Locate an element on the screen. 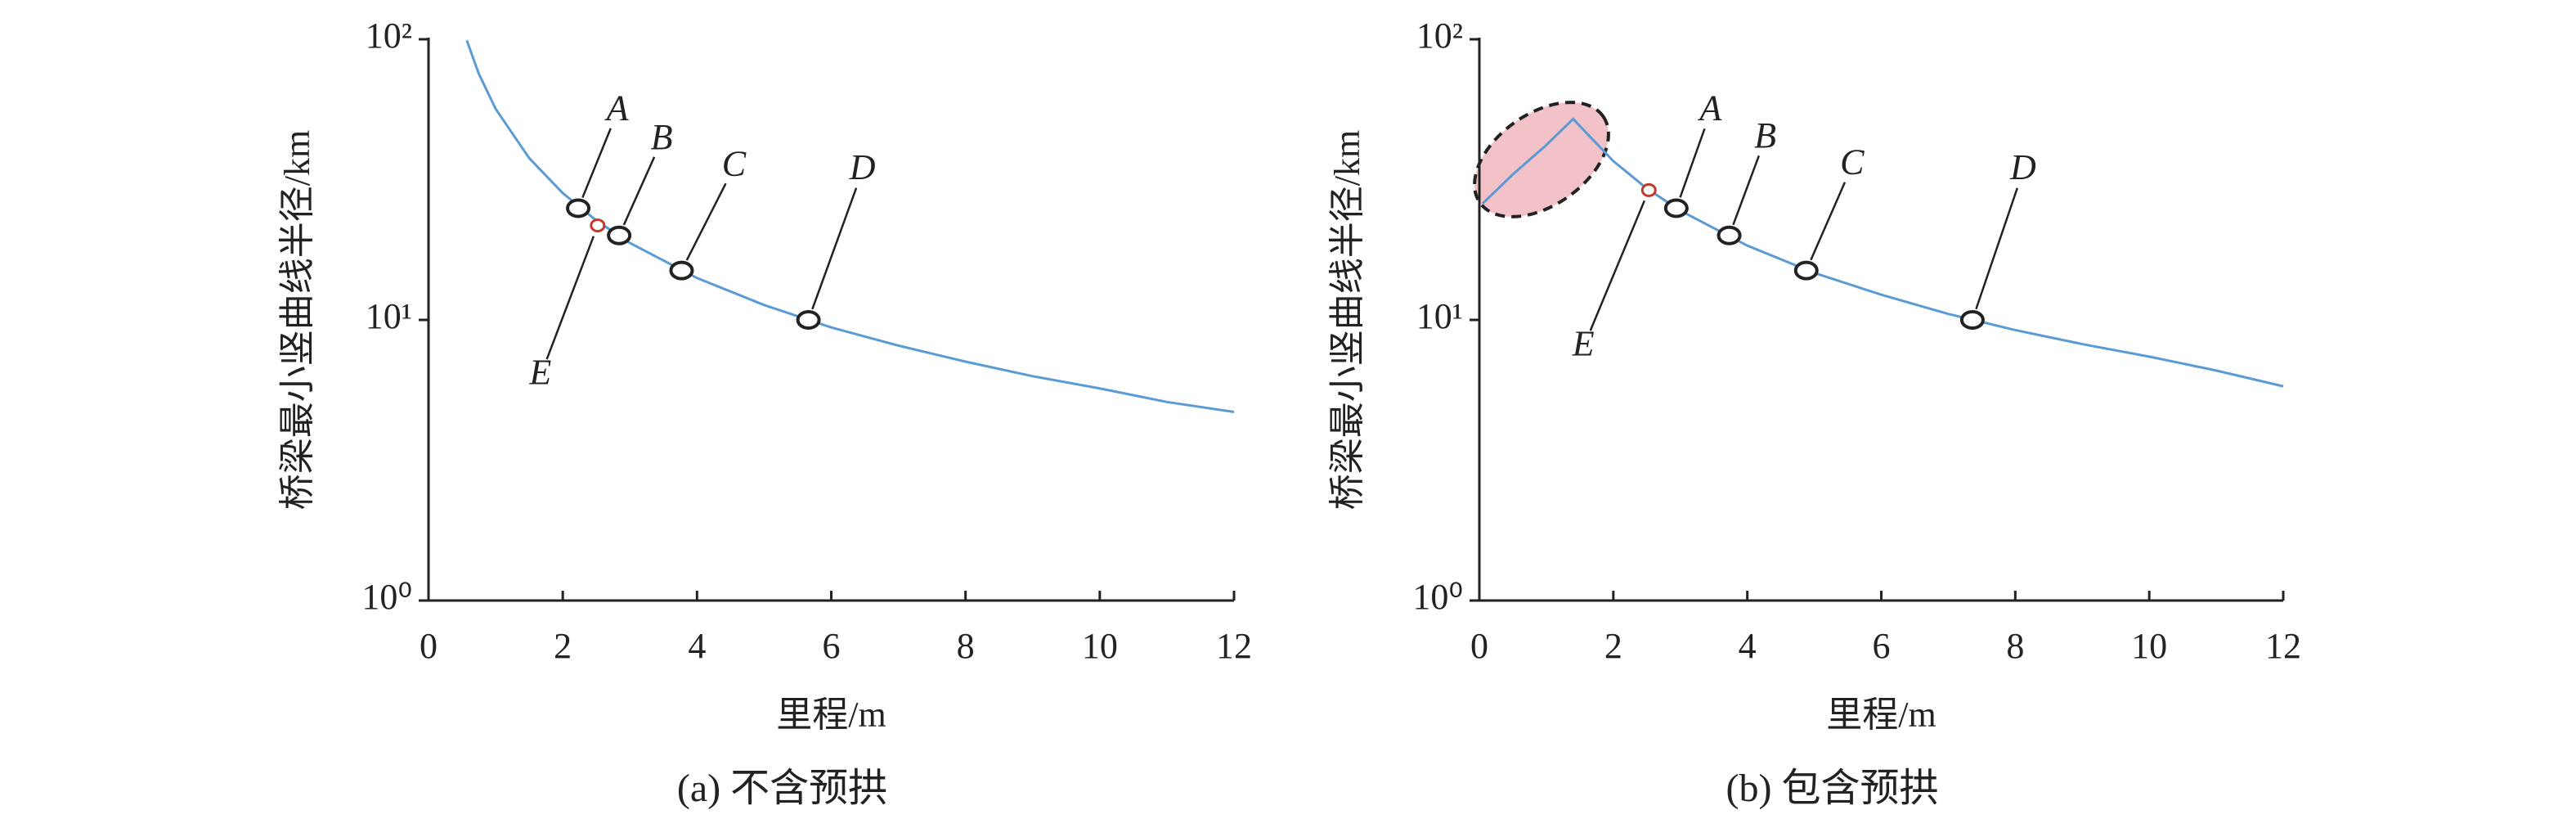  caption: (b) 包含预拱 is located at coordinates (1832, 789).